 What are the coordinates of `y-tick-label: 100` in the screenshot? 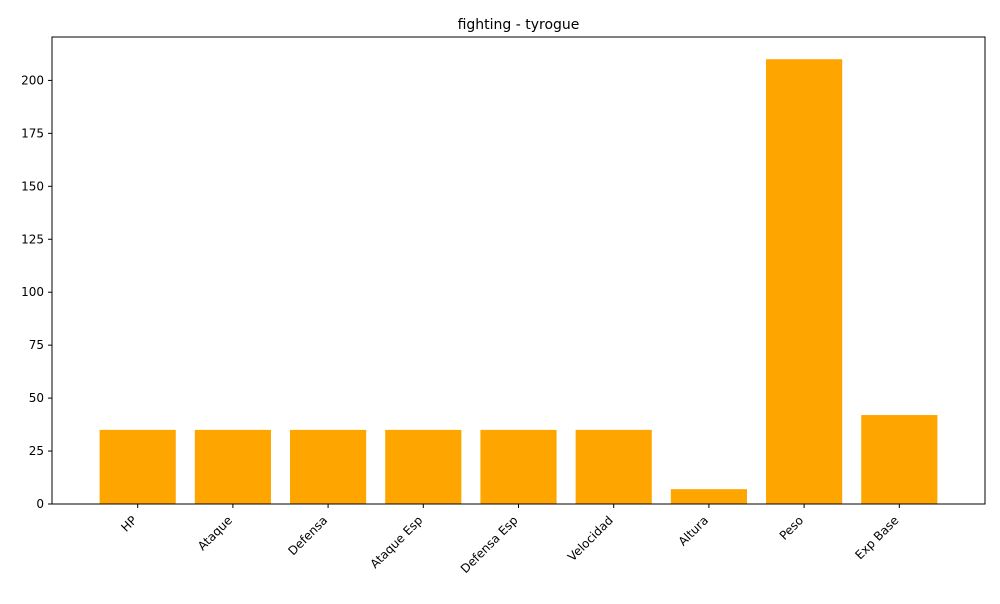 It's located at (32, 292).